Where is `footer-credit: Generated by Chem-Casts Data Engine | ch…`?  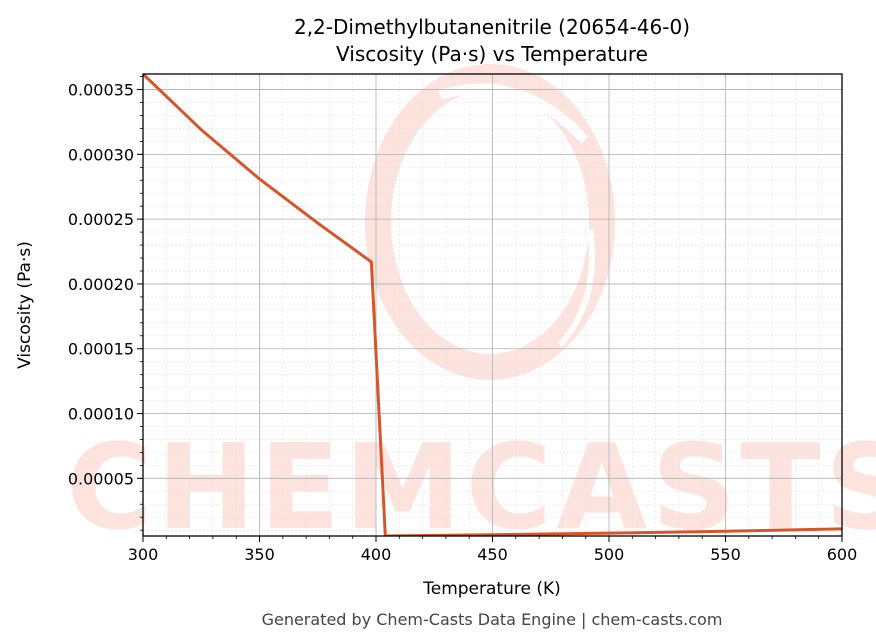
footer-credit: Generated by Chem-Casts Data Engine | ch… is located at coordinates (492, 619).